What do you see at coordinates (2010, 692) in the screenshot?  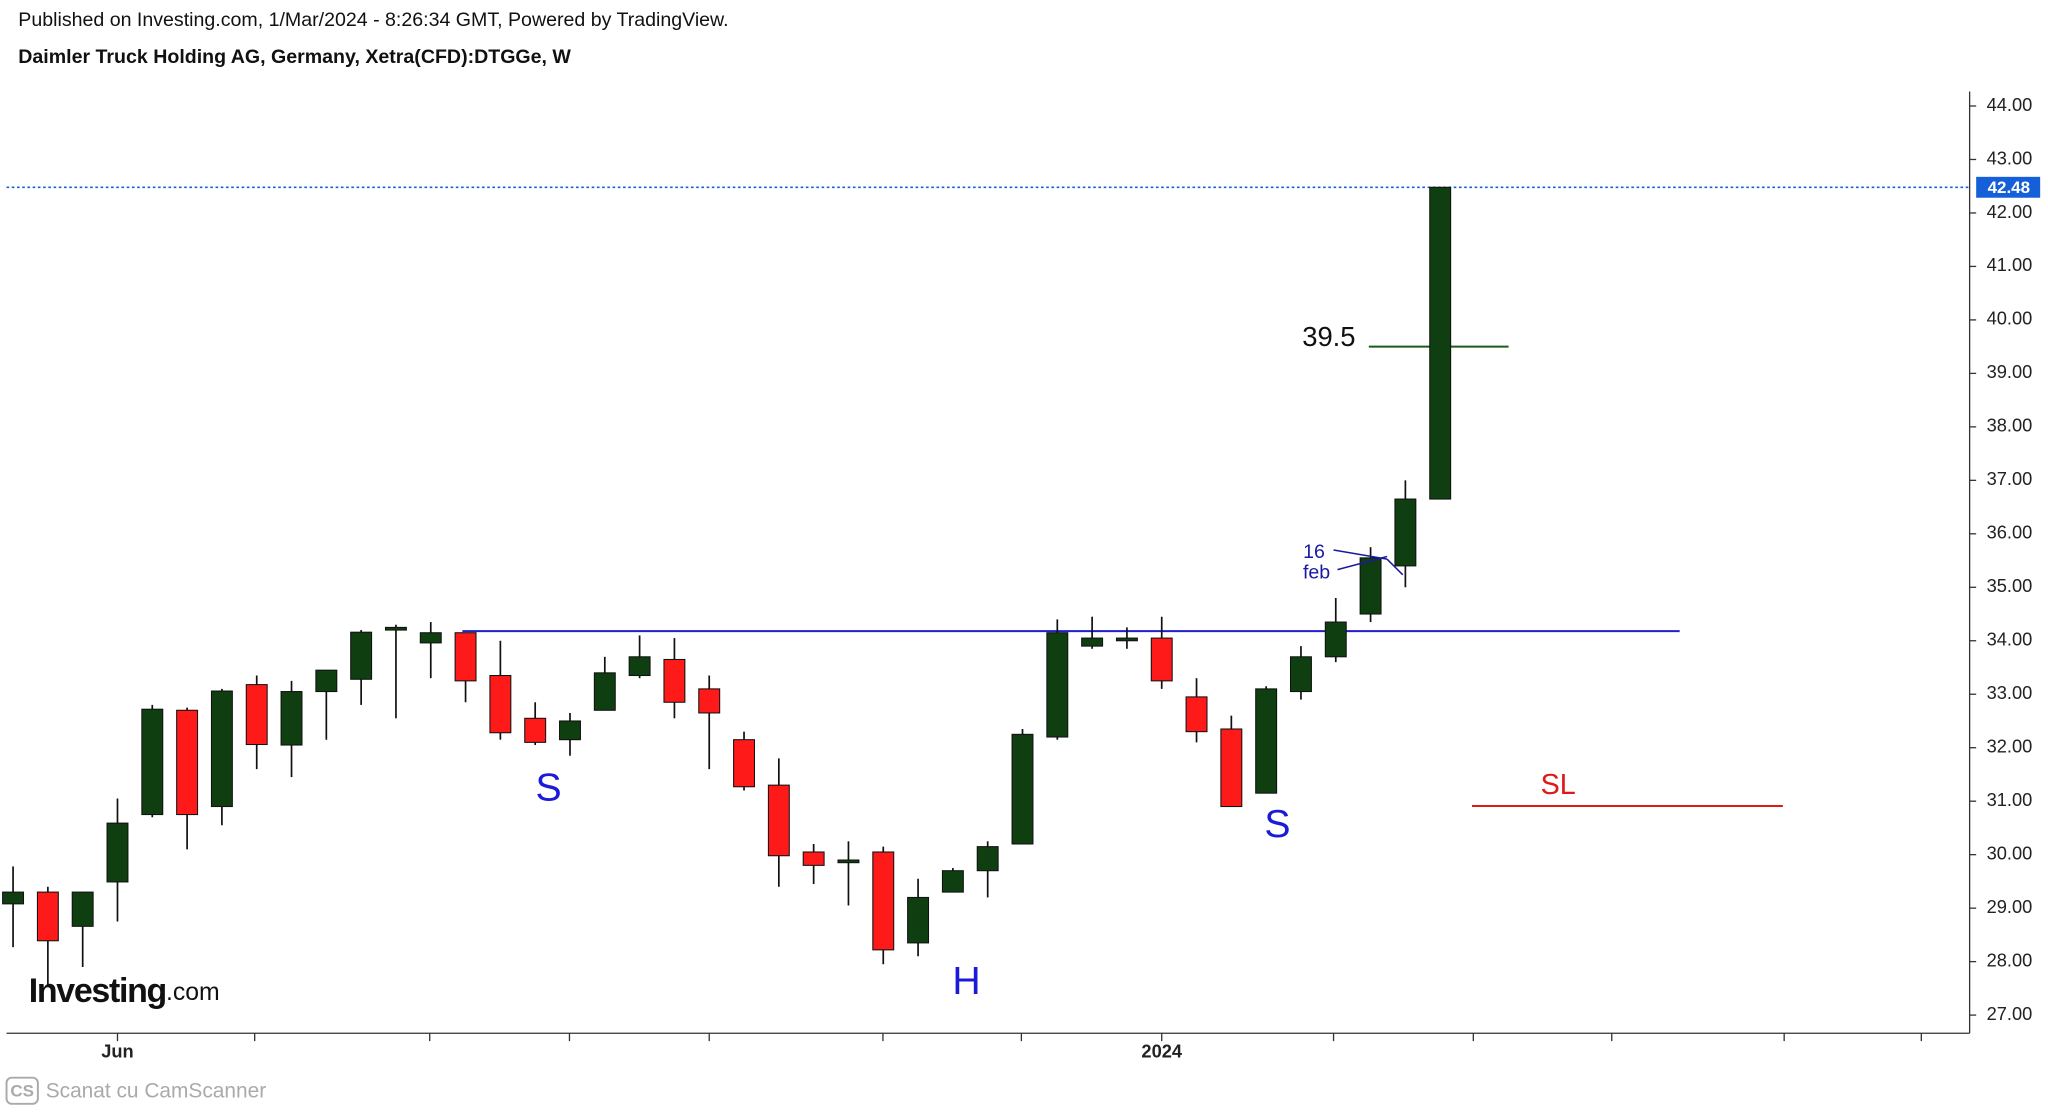 I see `y-tick-label: 33.00` at bounding box center [2010, 692].